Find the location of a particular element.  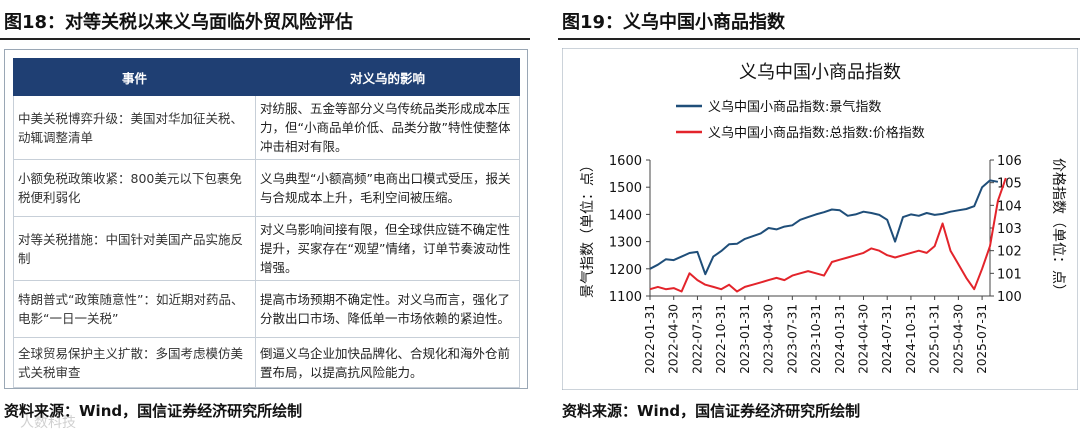

event-cell: 全球贸易保护主义扩散：多国考虑模仿美式关税审查 is located at coordinates (134, 362).